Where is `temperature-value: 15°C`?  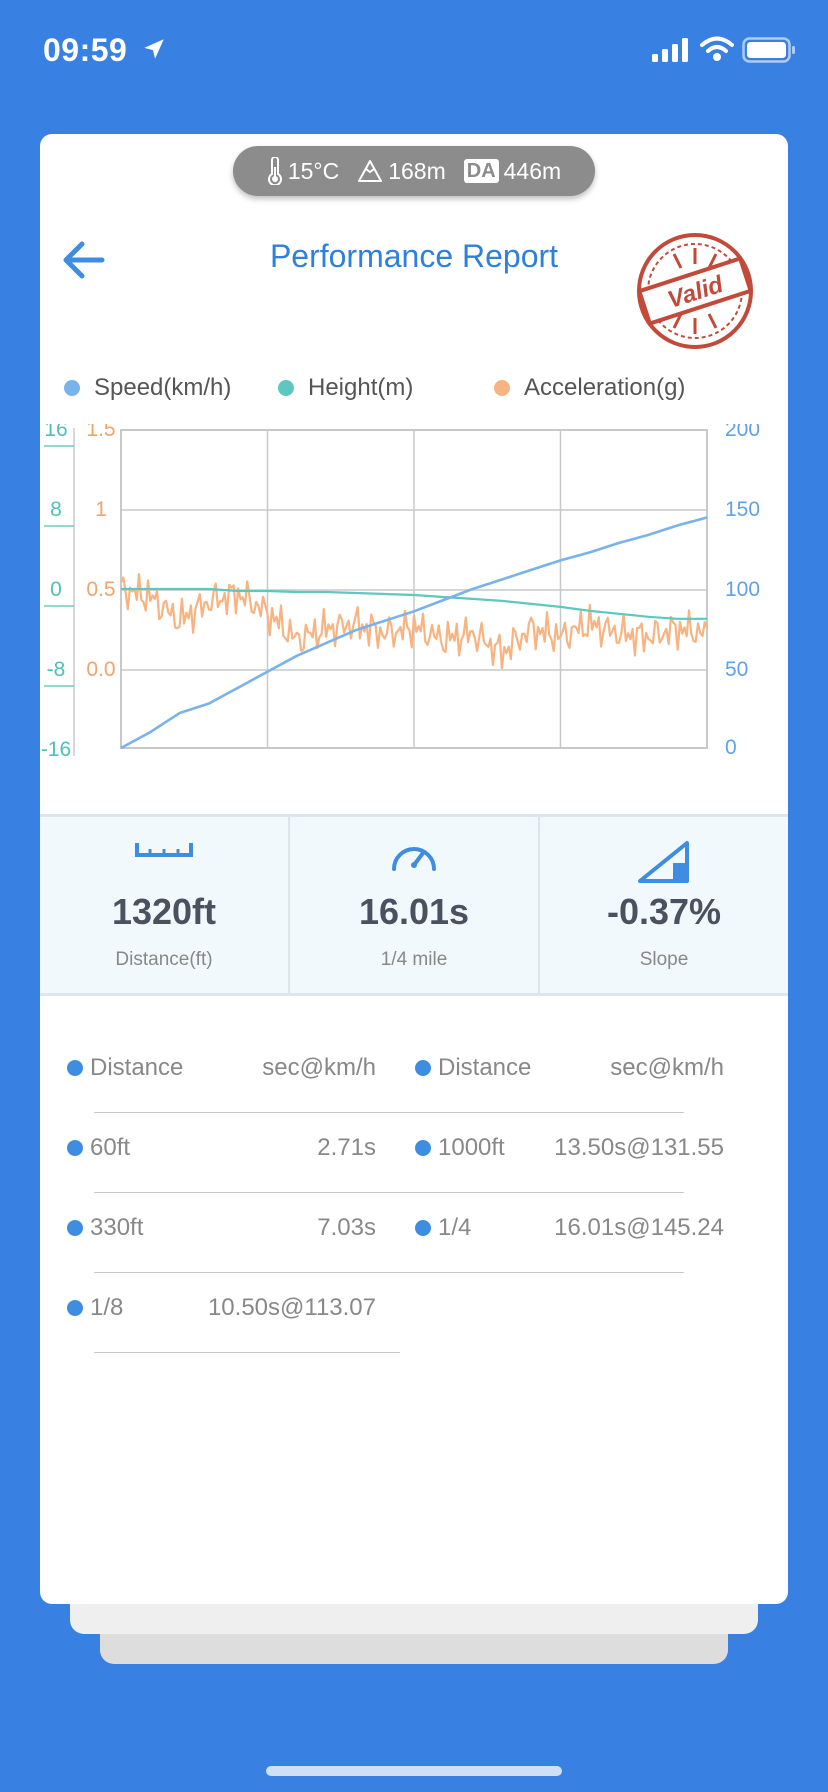
temperature-value: 15°C is located at coordinates (313, 170).